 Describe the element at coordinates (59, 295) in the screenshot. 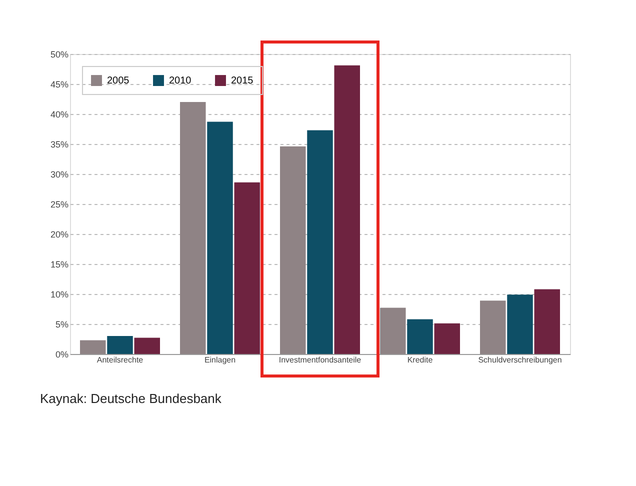

I see `y-tick-label: 10%` at that location.